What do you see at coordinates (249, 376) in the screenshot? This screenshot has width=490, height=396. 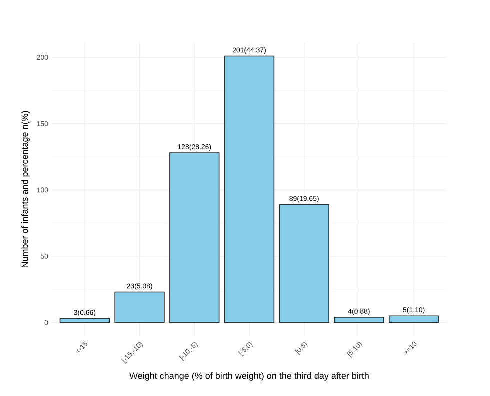 I see `x-axis-title: Weight change (% of birth weight) on the third day after birth` at bounding box center [249, 376].